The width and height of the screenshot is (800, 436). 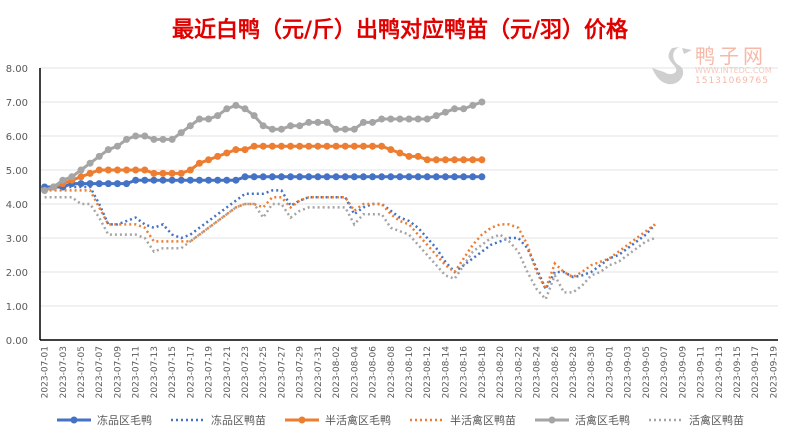 What do you see at coordinates (702, 372) in the screenshot?
I see `x-tick-label: 2023-09-11` at bounding box center [702, 372].